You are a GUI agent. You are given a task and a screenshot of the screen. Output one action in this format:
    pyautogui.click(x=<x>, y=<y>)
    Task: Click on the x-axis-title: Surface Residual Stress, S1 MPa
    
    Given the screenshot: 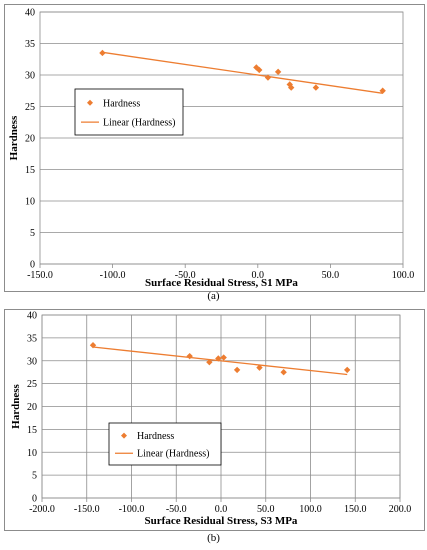 What is the action you would take?
    pyautogui.click(x=221, y=283)
    